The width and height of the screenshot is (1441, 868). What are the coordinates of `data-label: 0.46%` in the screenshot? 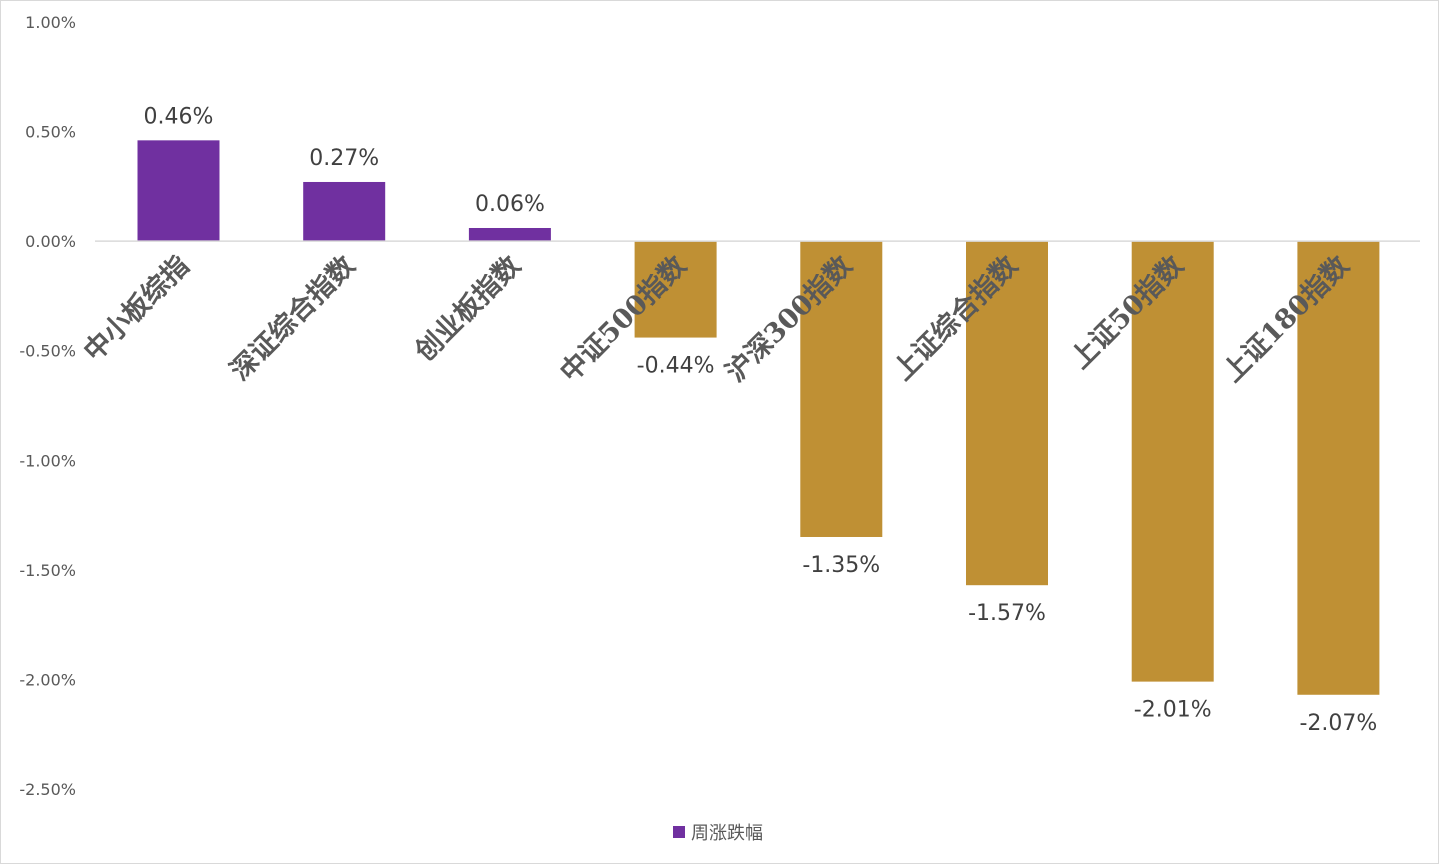 It's located at (179, 116).